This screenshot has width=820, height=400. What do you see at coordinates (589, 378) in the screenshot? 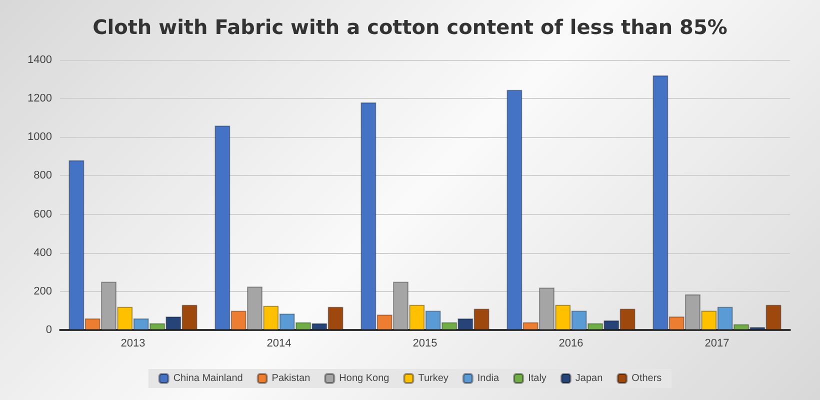
I see `legend-label: Japan` at bounding box center [589, 378].